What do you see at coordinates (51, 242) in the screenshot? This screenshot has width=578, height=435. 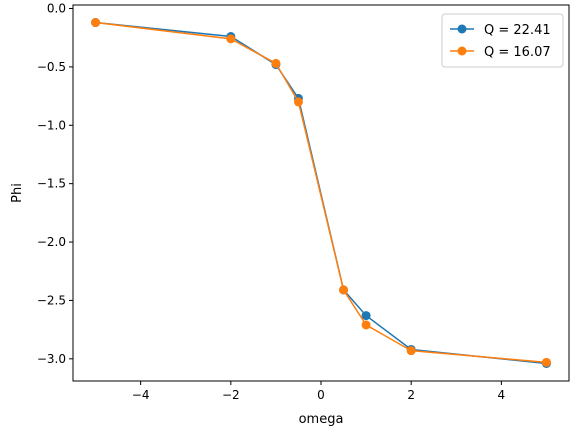 I see `y-tick-label: −2.0` at bounding box center [51, 242].